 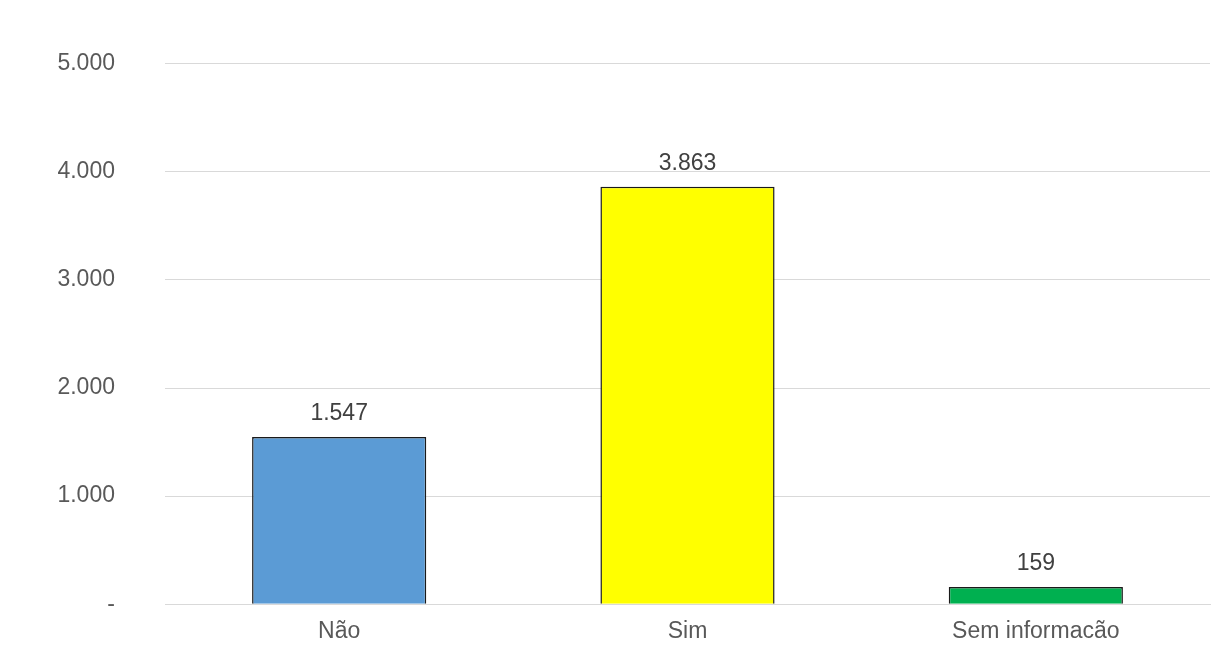 I want to click on y-tick-label: -, so click(x=111, y=602).